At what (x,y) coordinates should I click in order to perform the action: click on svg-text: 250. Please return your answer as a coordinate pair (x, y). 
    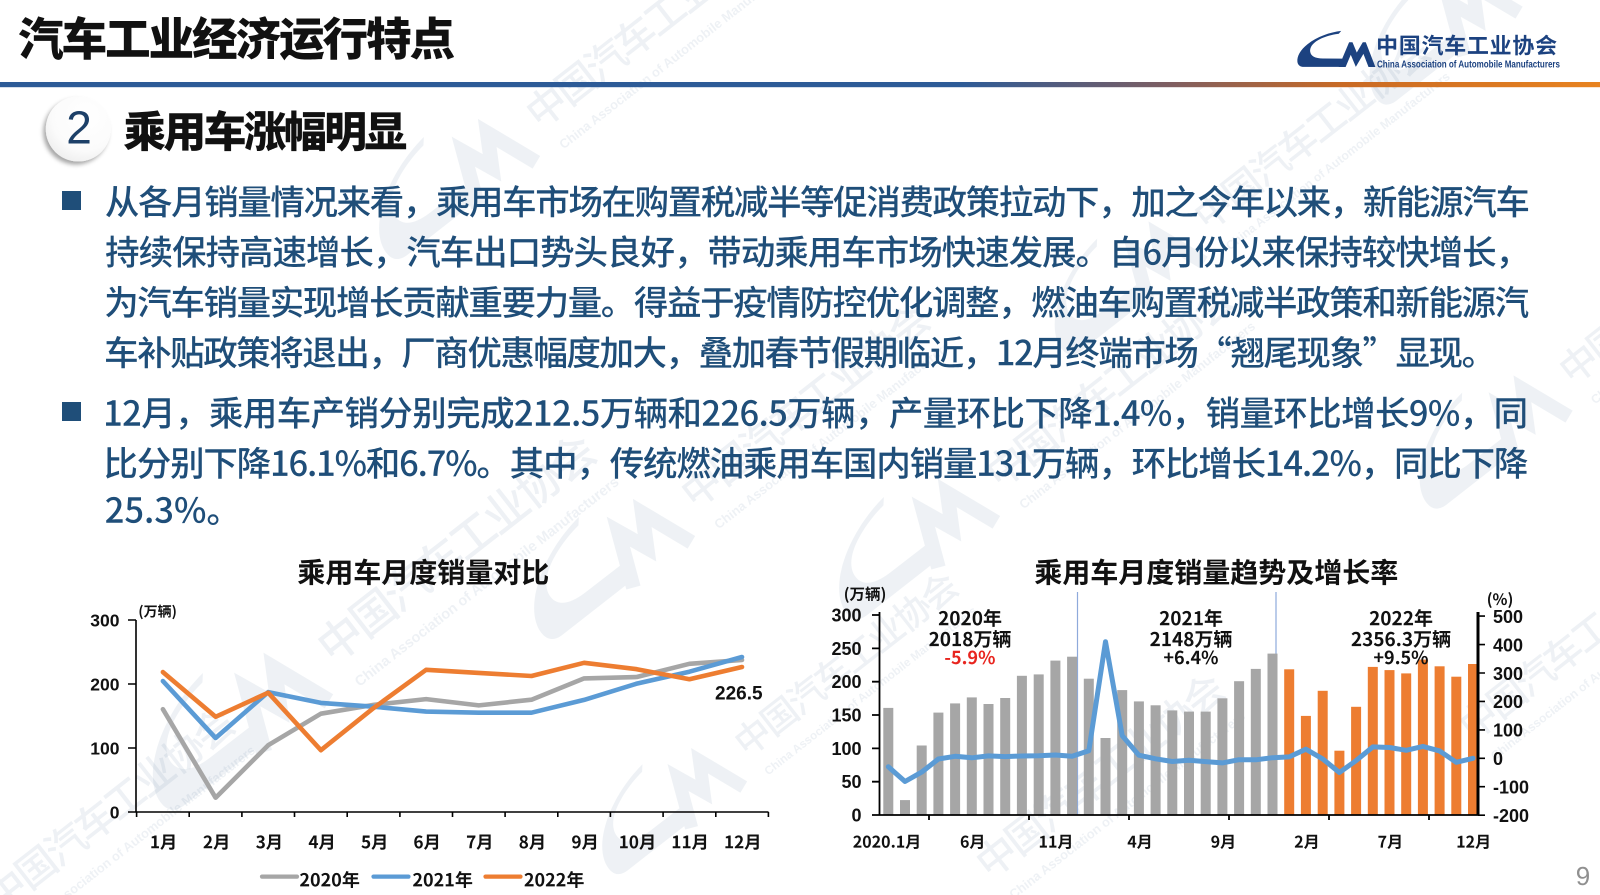
    Looking at the image, I should click on (846, 649).